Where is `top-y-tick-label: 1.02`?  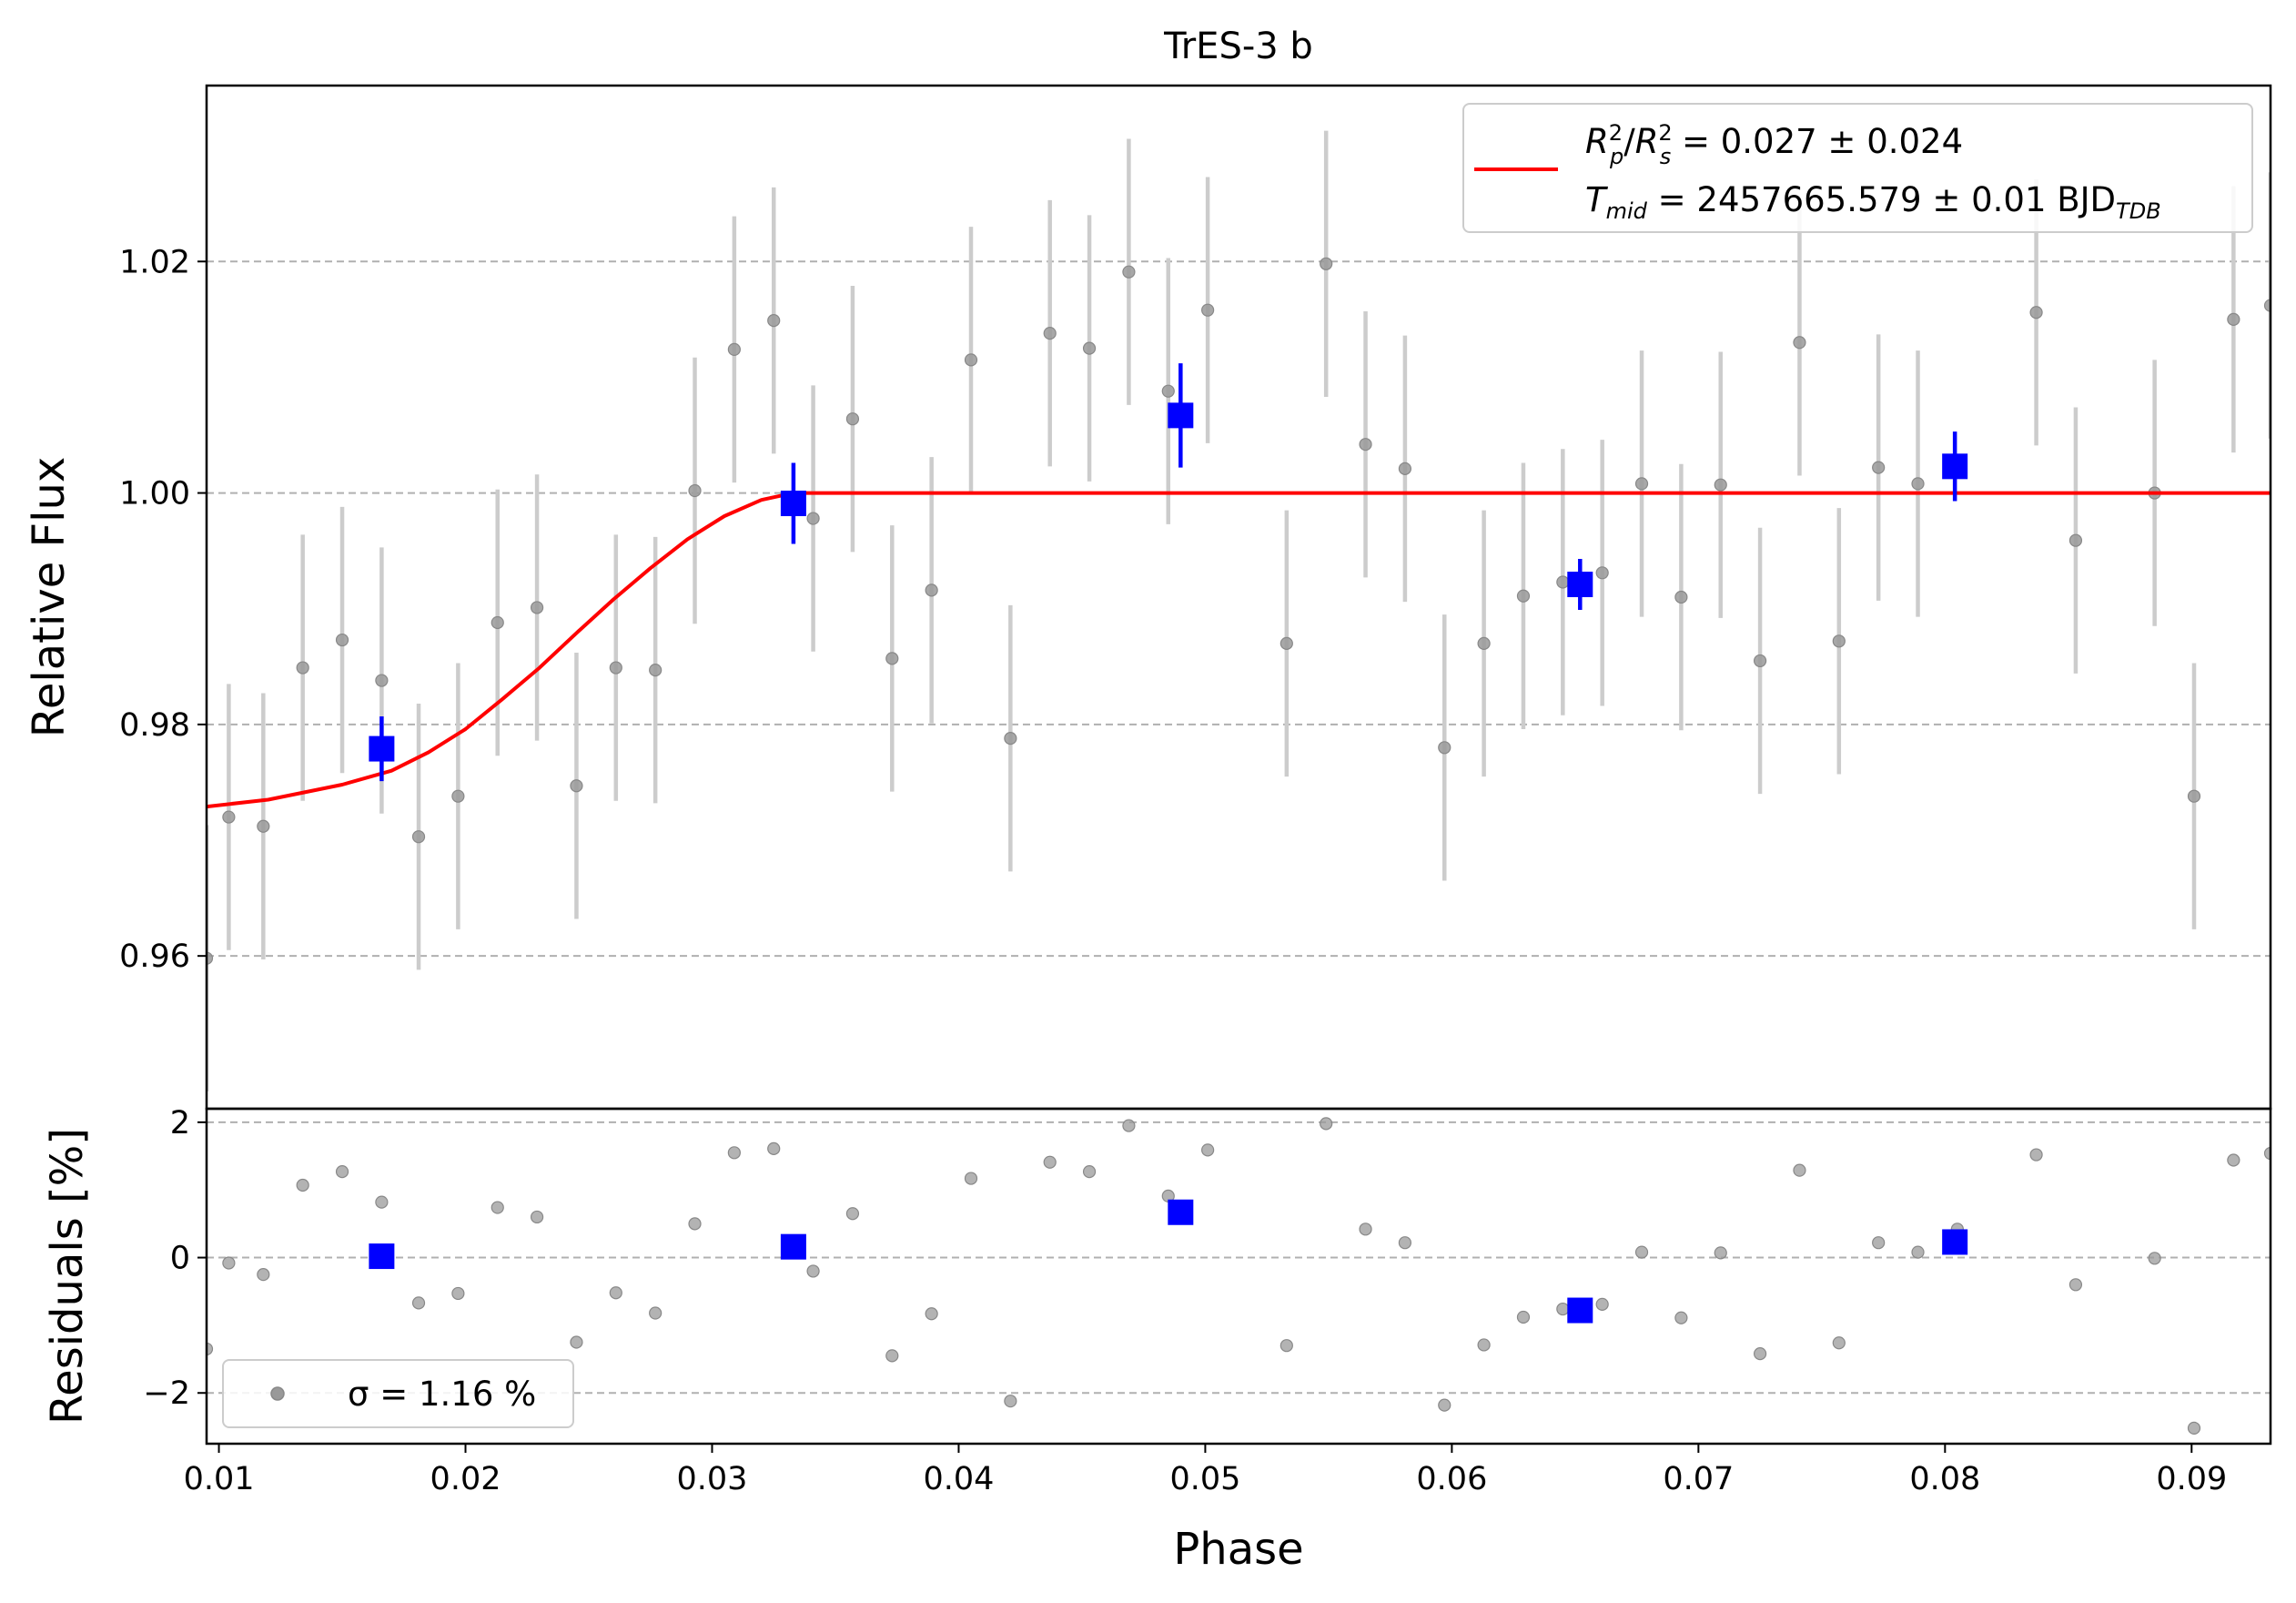
top-y-tick-label: 1.02 is located at coordinates (155, 262).